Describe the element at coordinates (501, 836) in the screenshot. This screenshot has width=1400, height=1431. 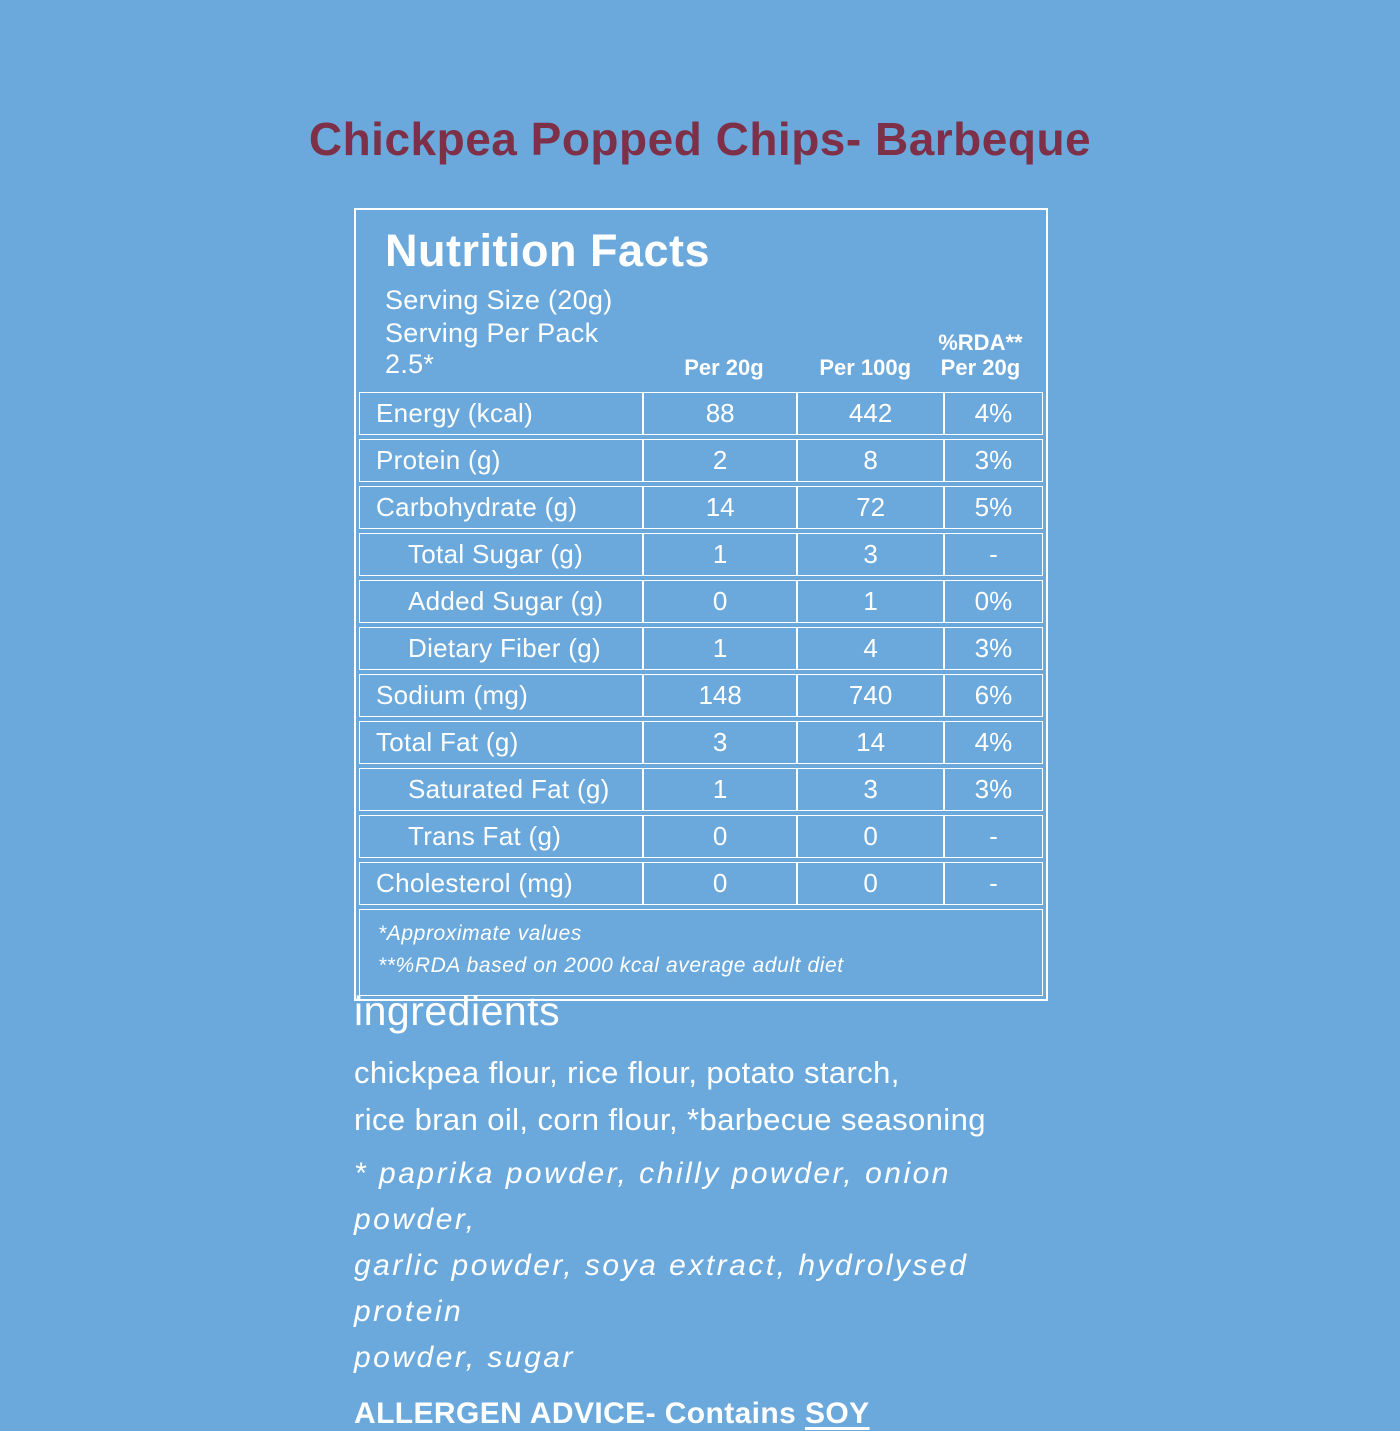
I see `row-label: Trans Fat (g)` at that location.